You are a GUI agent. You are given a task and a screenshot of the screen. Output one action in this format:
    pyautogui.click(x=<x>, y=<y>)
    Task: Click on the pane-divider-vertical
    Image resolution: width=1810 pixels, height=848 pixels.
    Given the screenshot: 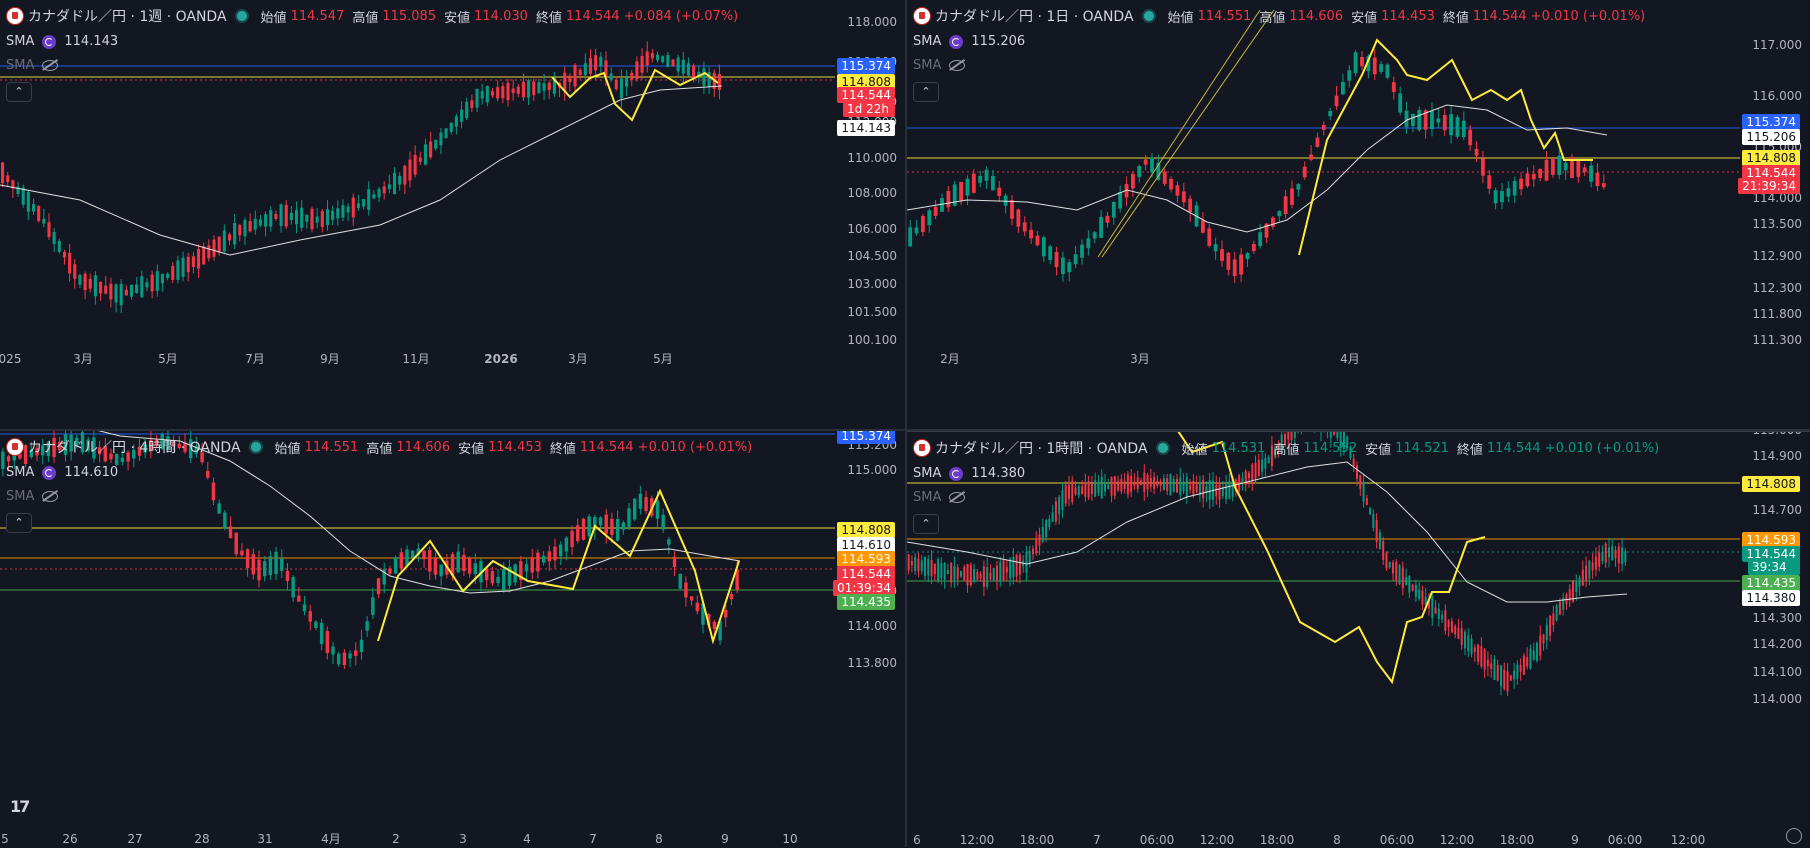 What is the action you would take?
    pyautogui.click(x=906, y=423)
    